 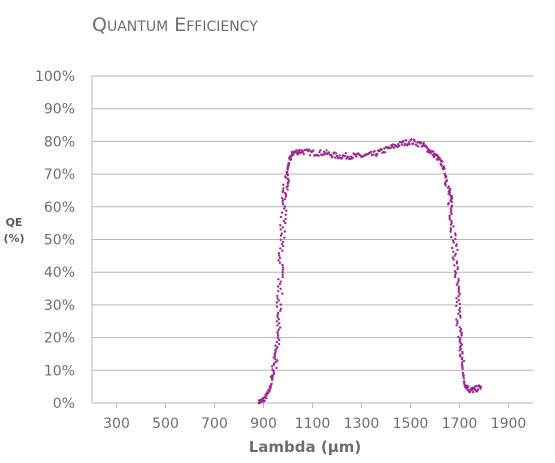 I want to click on x-axis-ticks: 300 500 700 900 1100 1300 1500 1700 1900, so click(x=314, y=417).